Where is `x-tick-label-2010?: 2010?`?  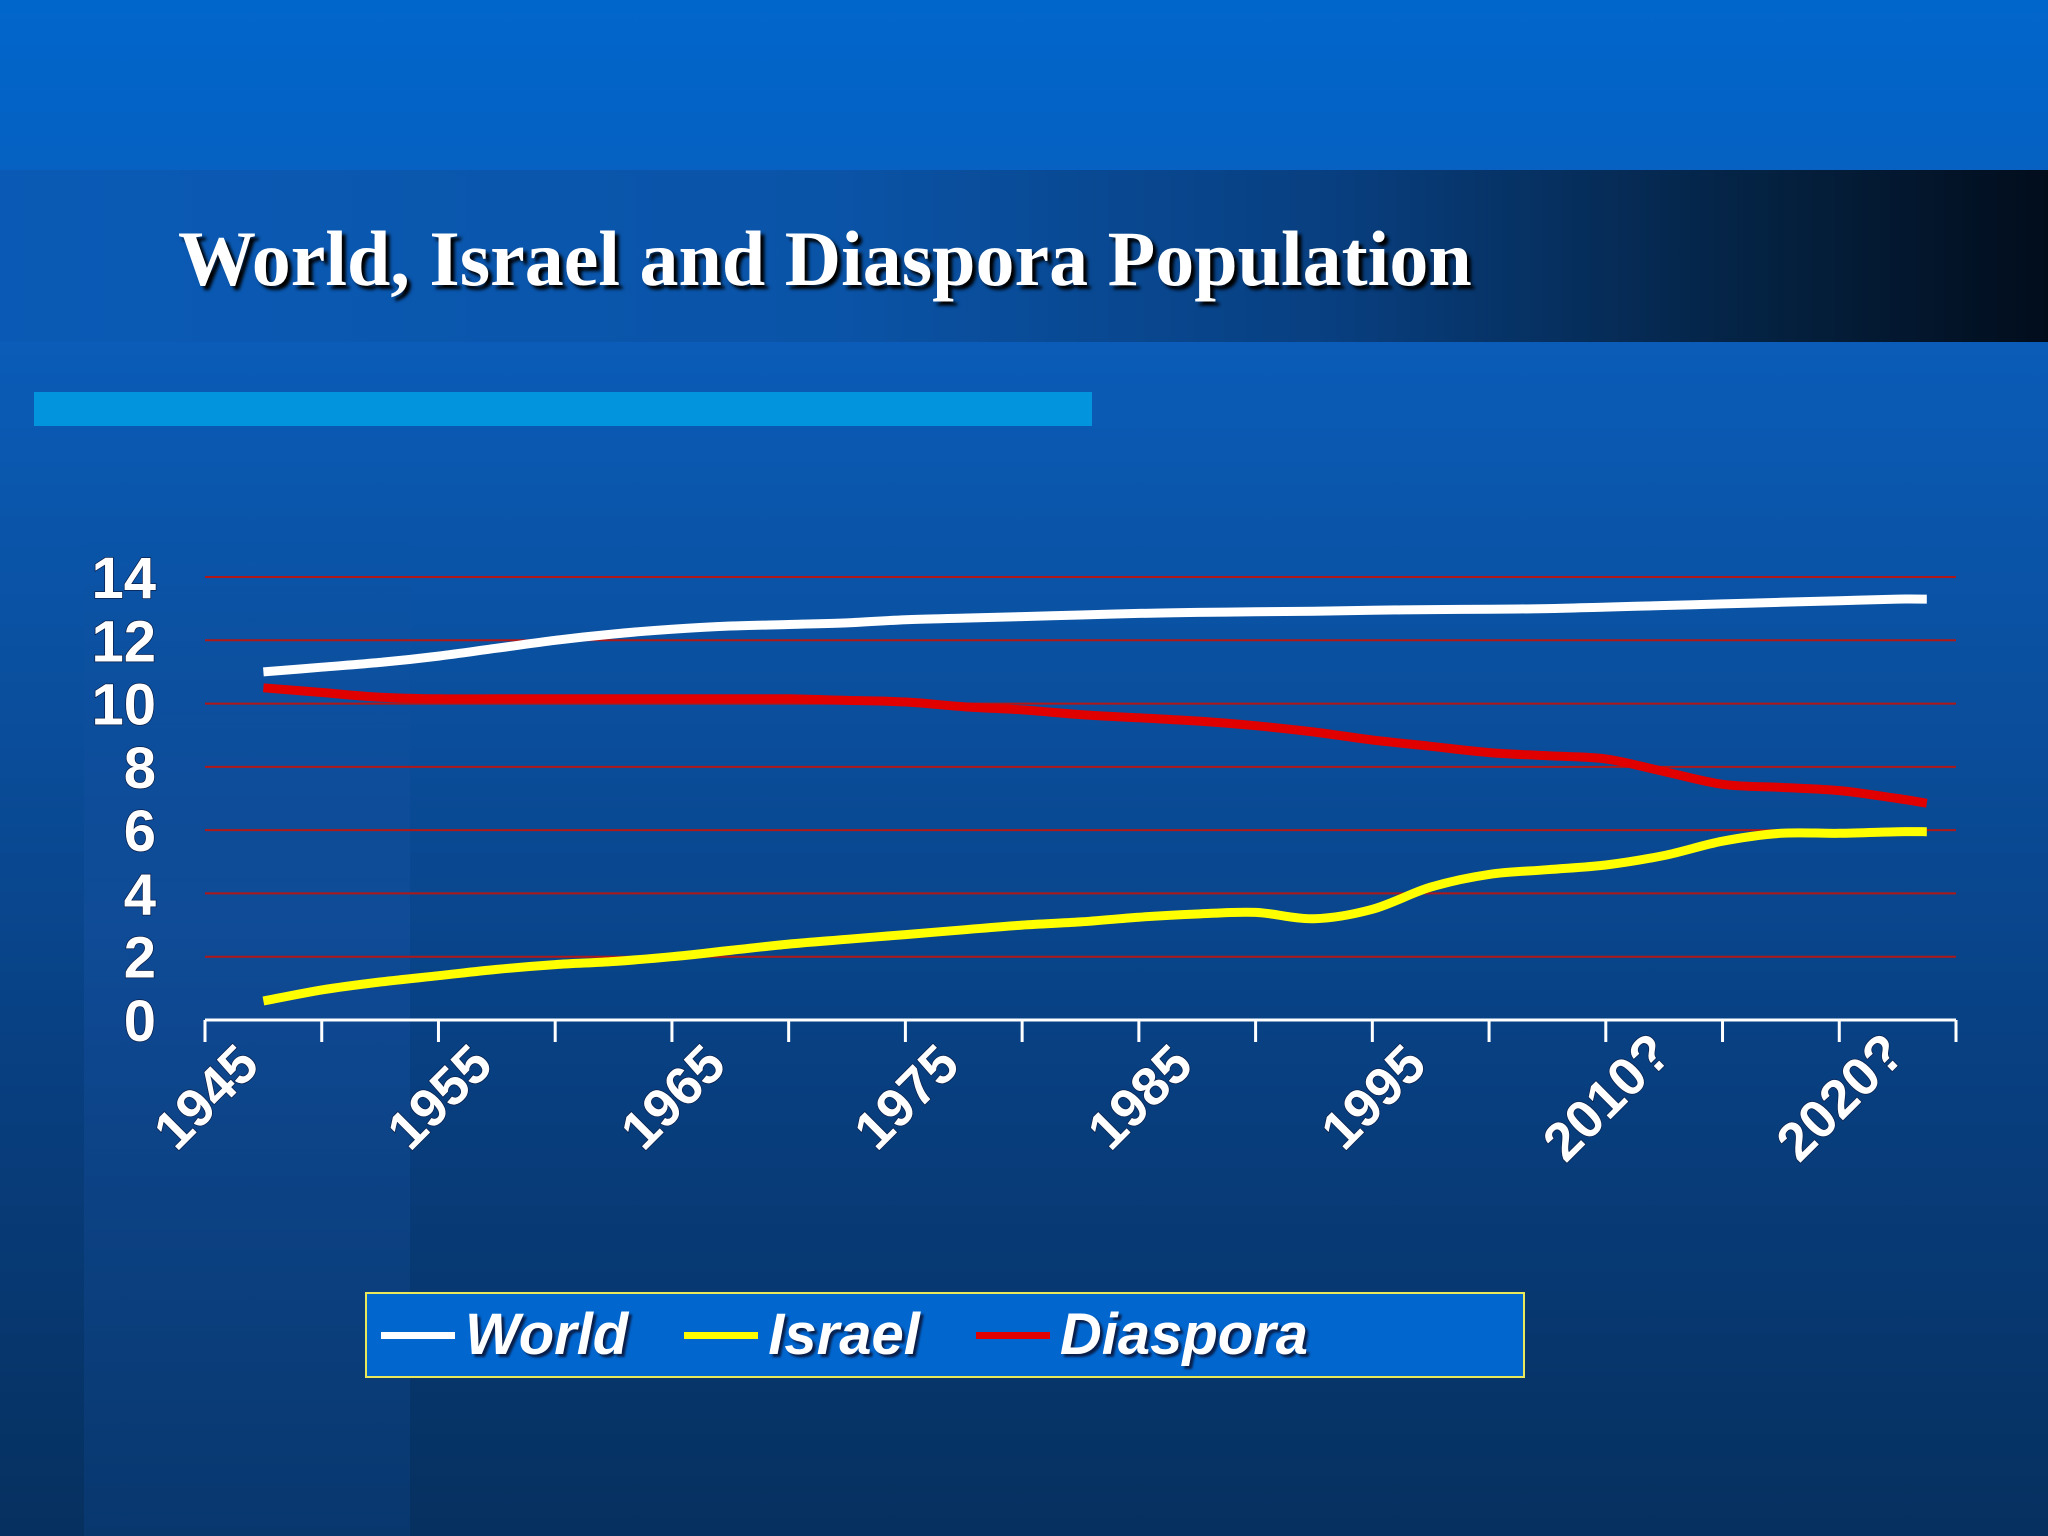 x-tick-label-2010?: 2010? is located at coordinates (1607, 1097).